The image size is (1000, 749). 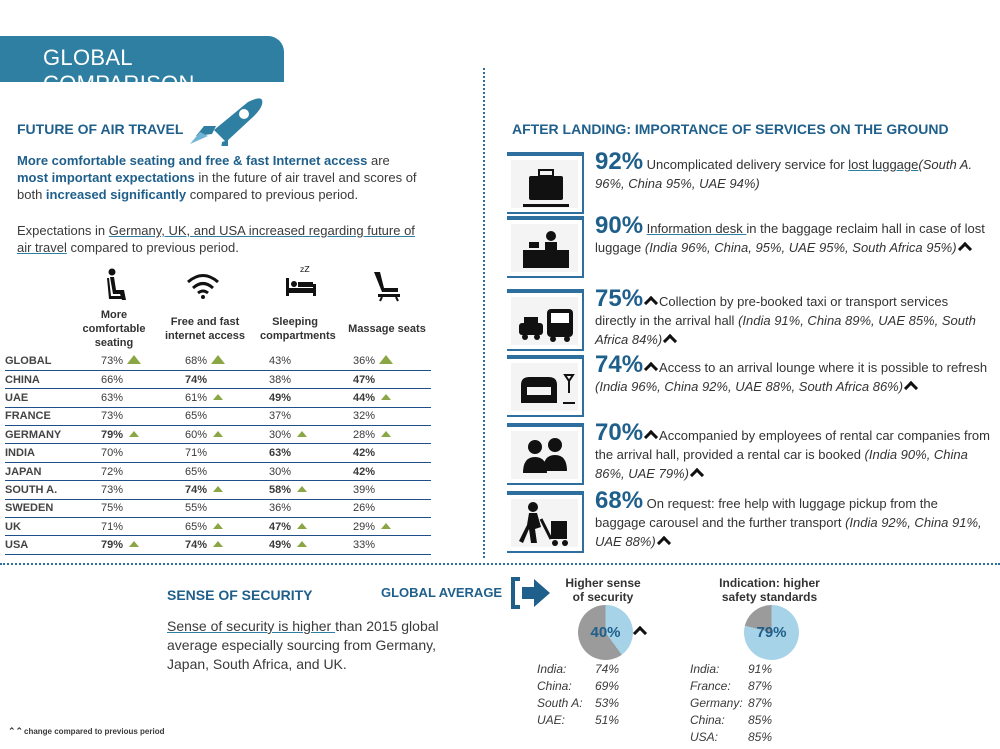 I want to click on value-cell: 47%, so click(x=305, y=527).